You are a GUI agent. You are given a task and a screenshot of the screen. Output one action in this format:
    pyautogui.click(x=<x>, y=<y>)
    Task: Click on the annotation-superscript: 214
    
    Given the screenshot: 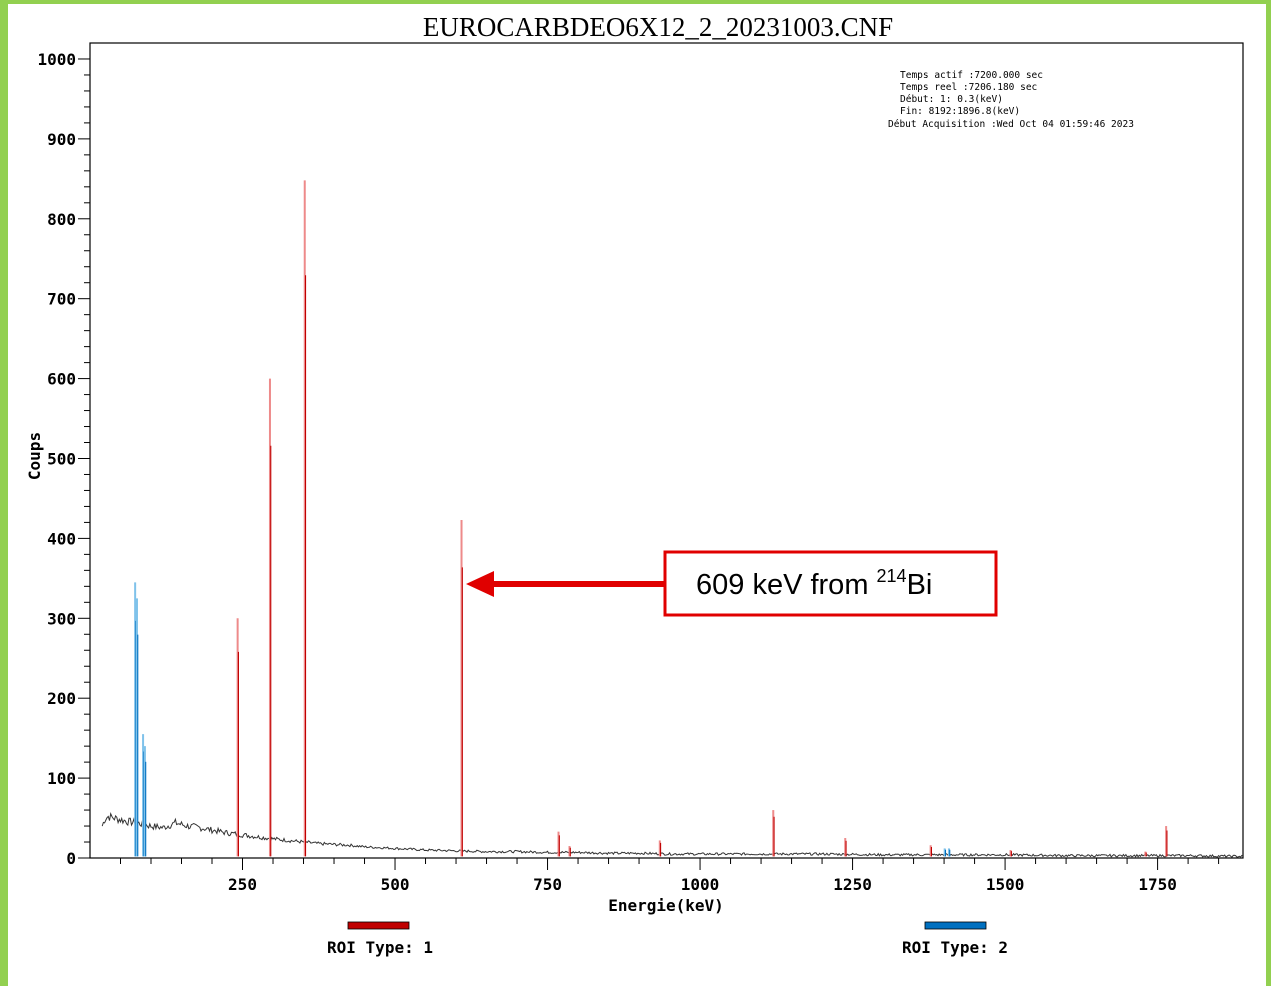 What is the action you would take?
    pyautogui.click(x=892, y=576)
    